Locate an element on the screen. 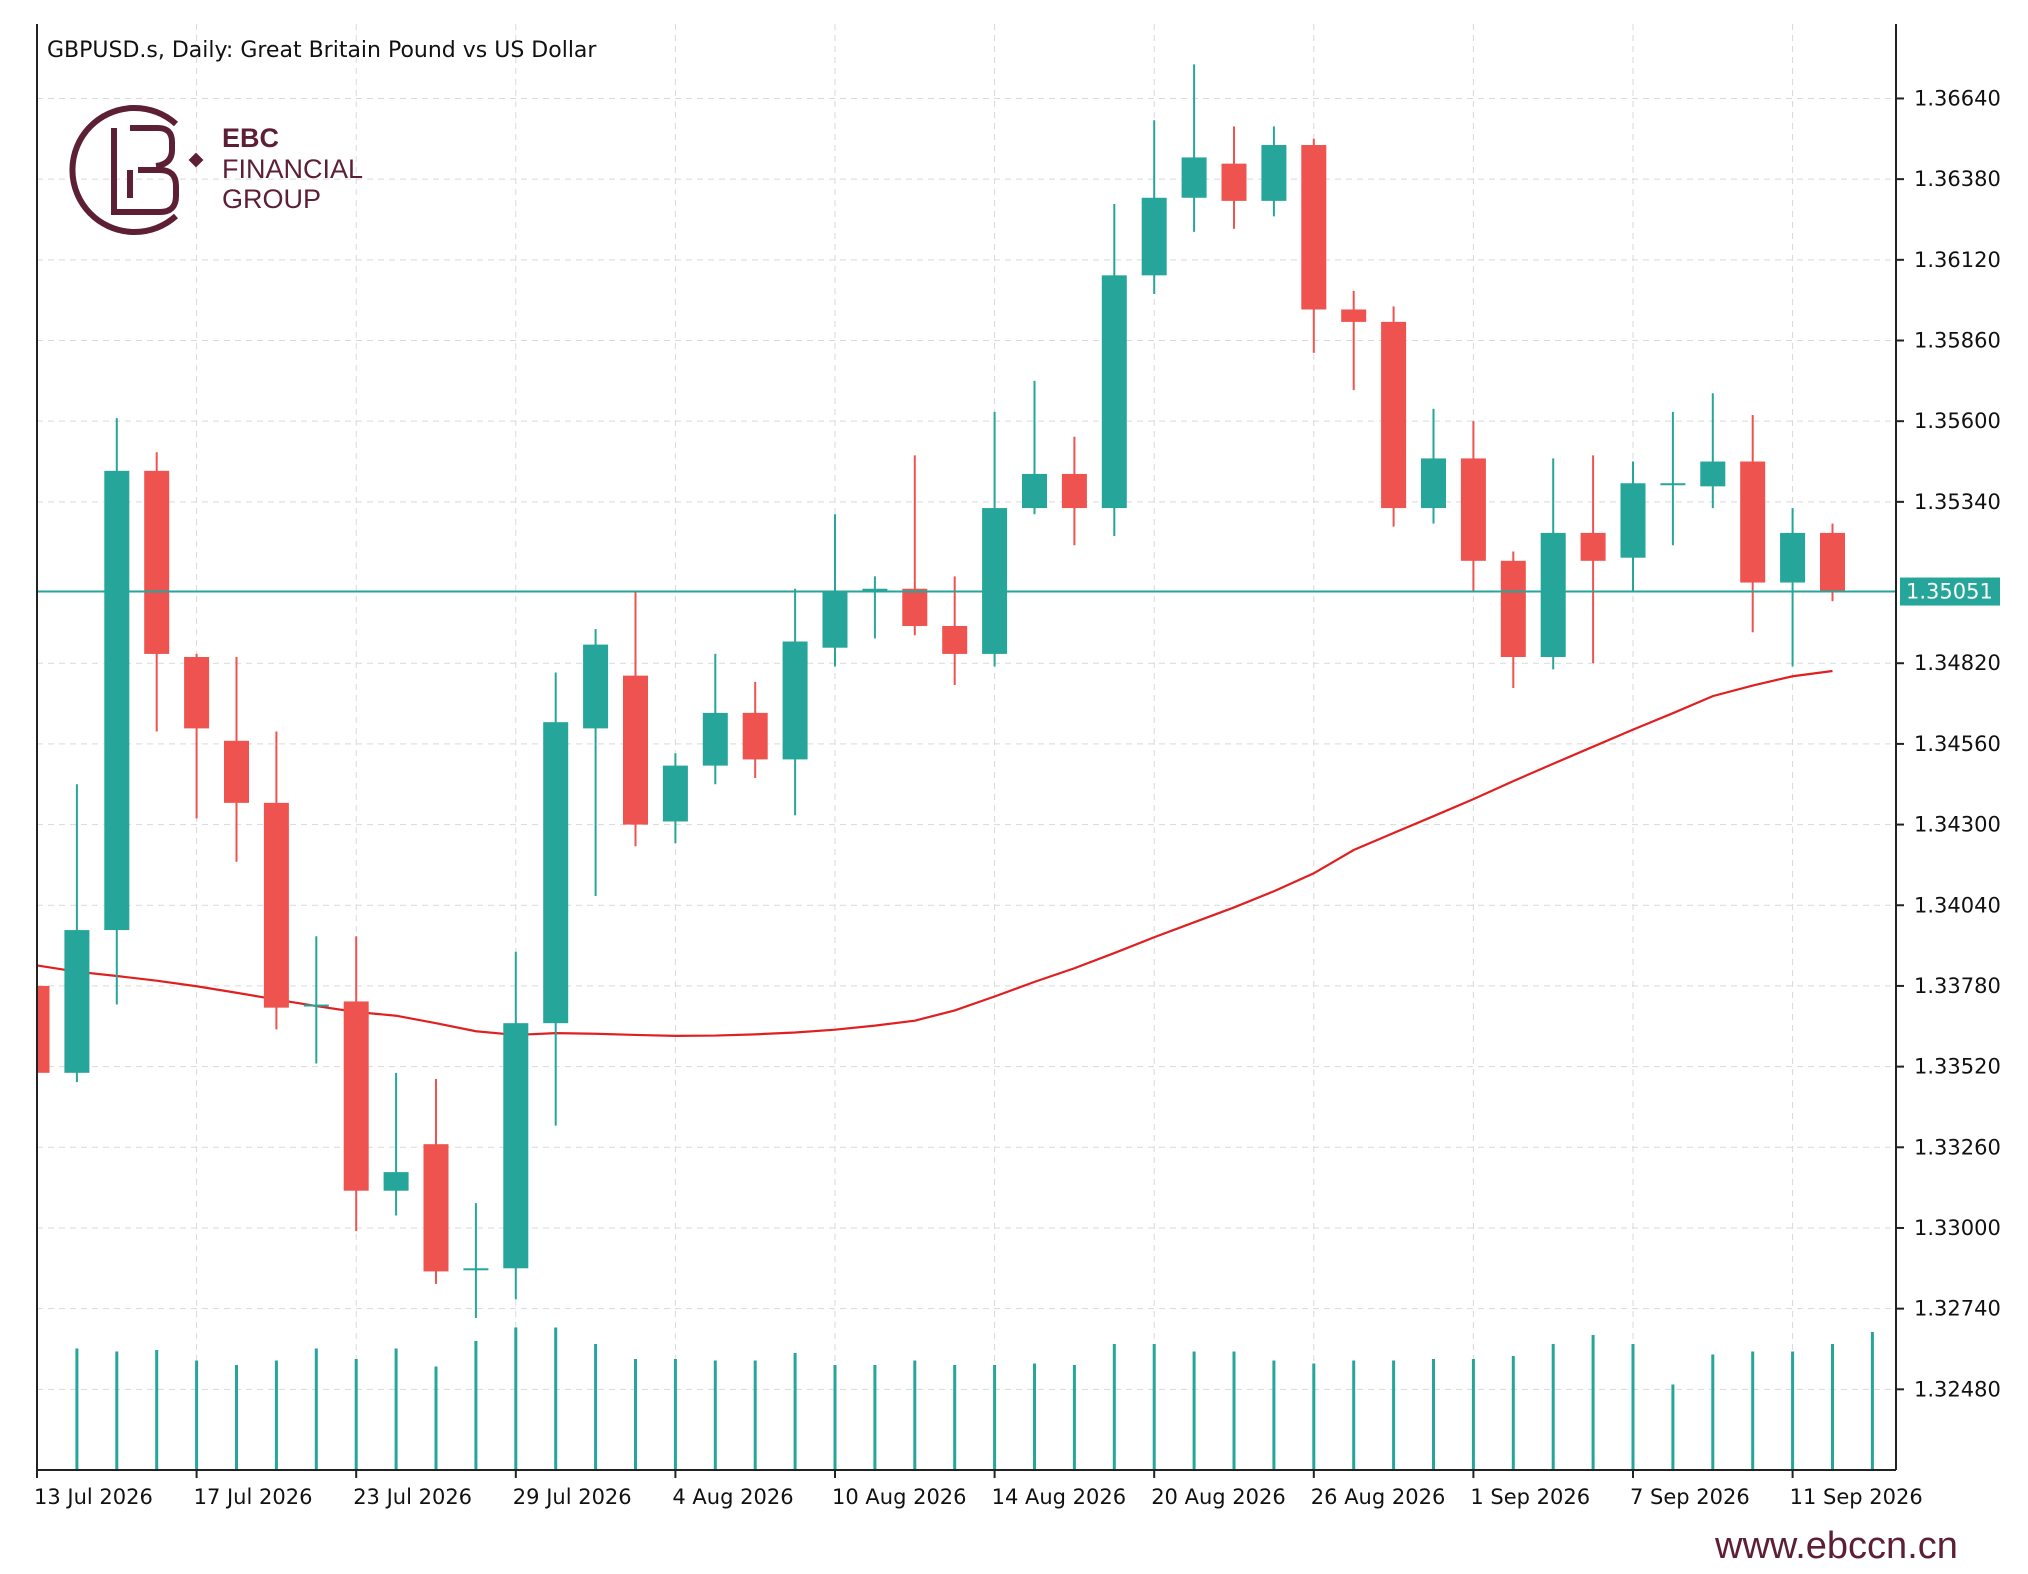 This screenshot has height=1574, width=2028. y-tick-label: 1.36380 is located at coordinates (1957, 179).